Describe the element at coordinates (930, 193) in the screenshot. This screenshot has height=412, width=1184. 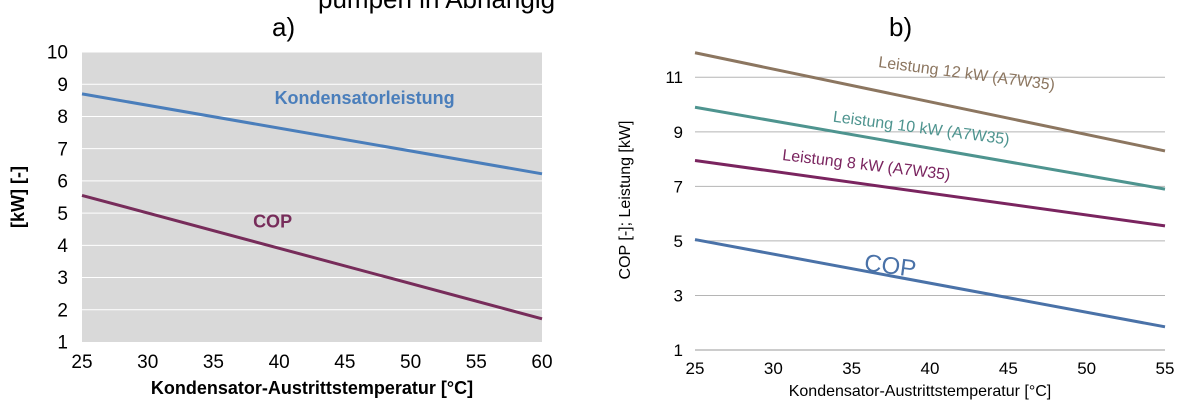
I see `series-line-leistung-8-kw-a7w35-` at that location.